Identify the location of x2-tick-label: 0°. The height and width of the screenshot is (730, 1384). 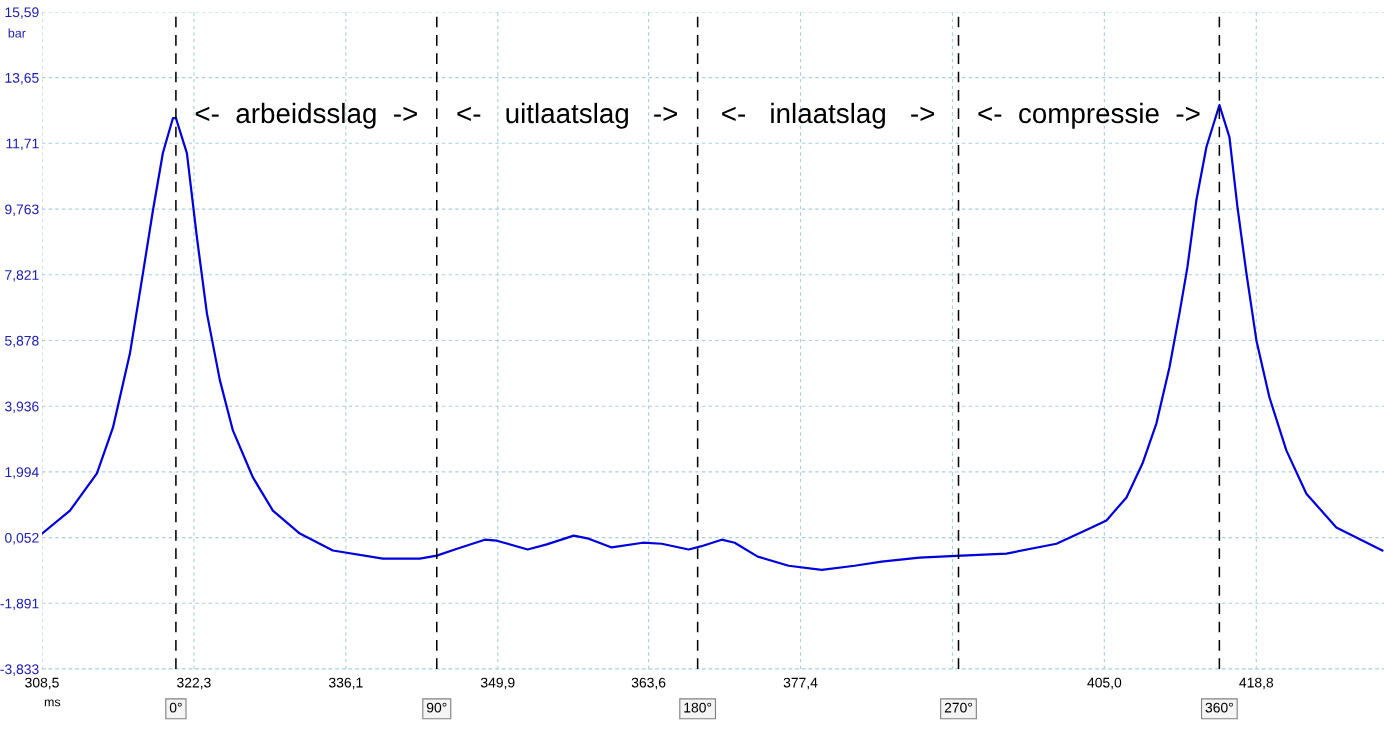
(175, 707).